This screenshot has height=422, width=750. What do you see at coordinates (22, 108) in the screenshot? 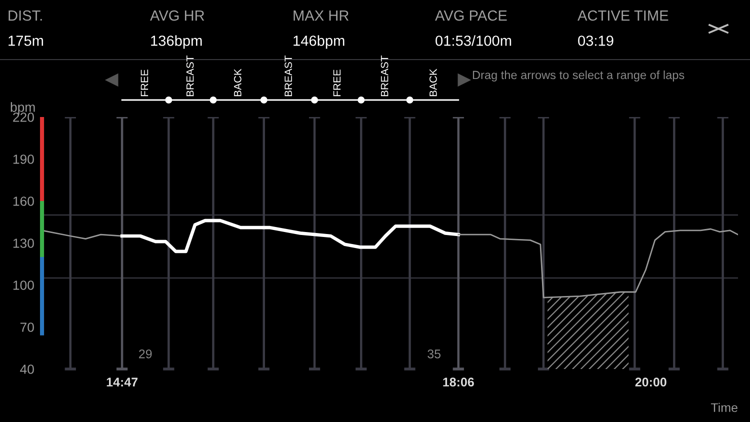
I see `y-axis-title: bpm` at bounding box center [22, 108].